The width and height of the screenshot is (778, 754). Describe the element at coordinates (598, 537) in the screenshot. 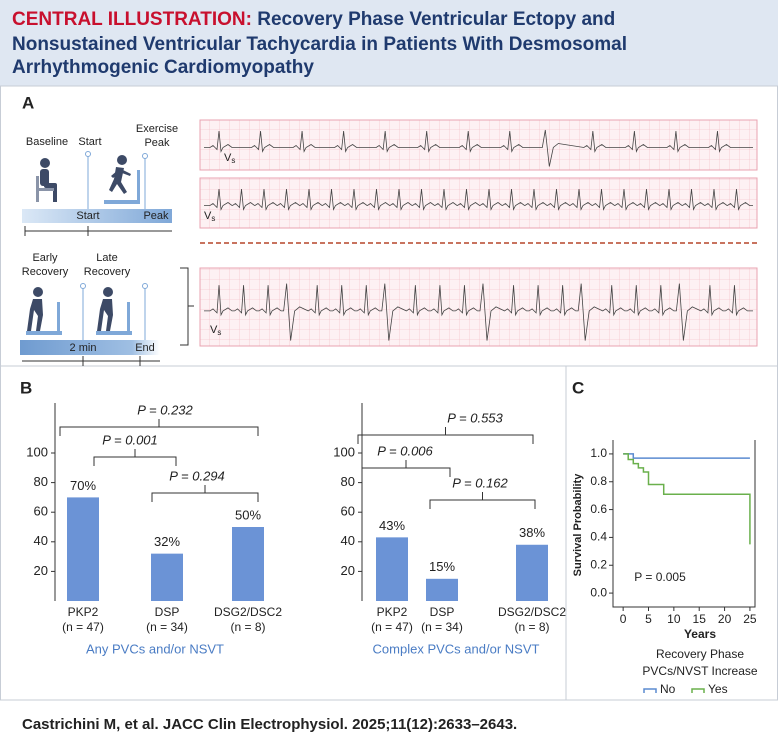

I see `y-tick-label: 0.4` at that location.